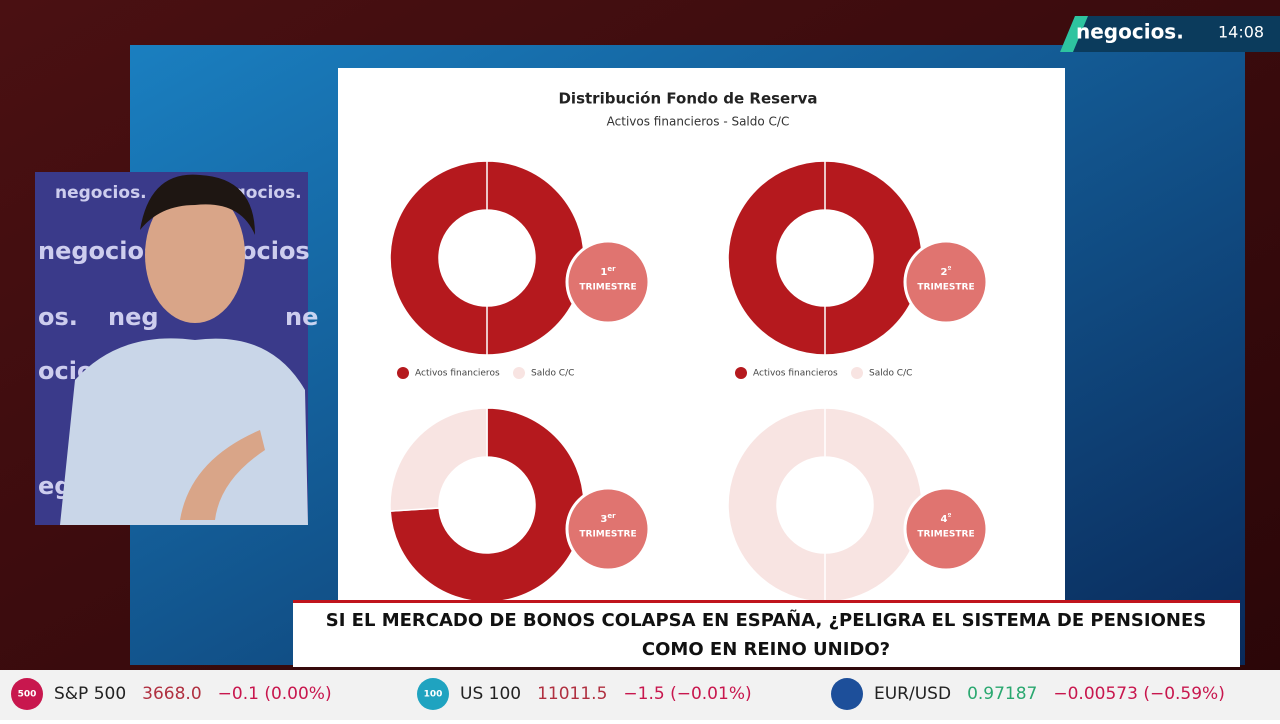  Describe the element at coordinates (98, 251) in the screenshot. I see `wall-text: negocios` at that location.